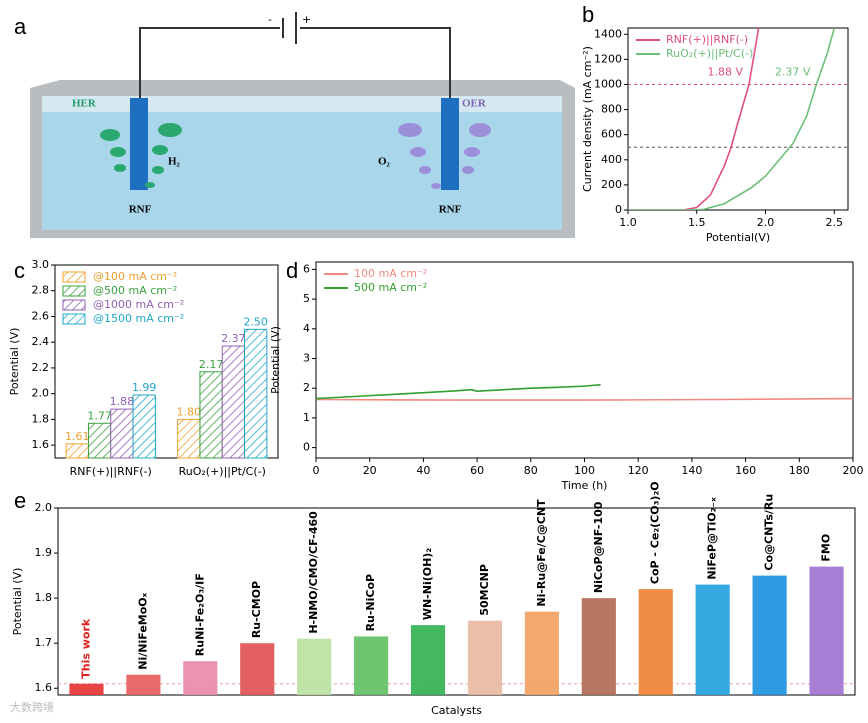 This screenshot has width=868, height=723. What do you see at coordinates (44, 552) in the screenshot?
I see `y-tick-label: 1.9` at bounding box center [44, 552].